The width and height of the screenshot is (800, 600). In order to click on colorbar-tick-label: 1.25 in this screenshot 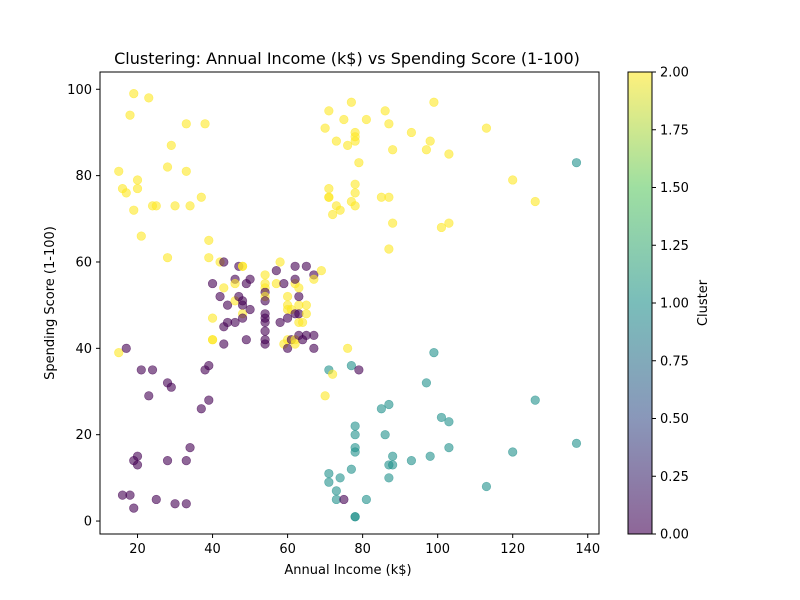, I will do `click(674, 246)`.